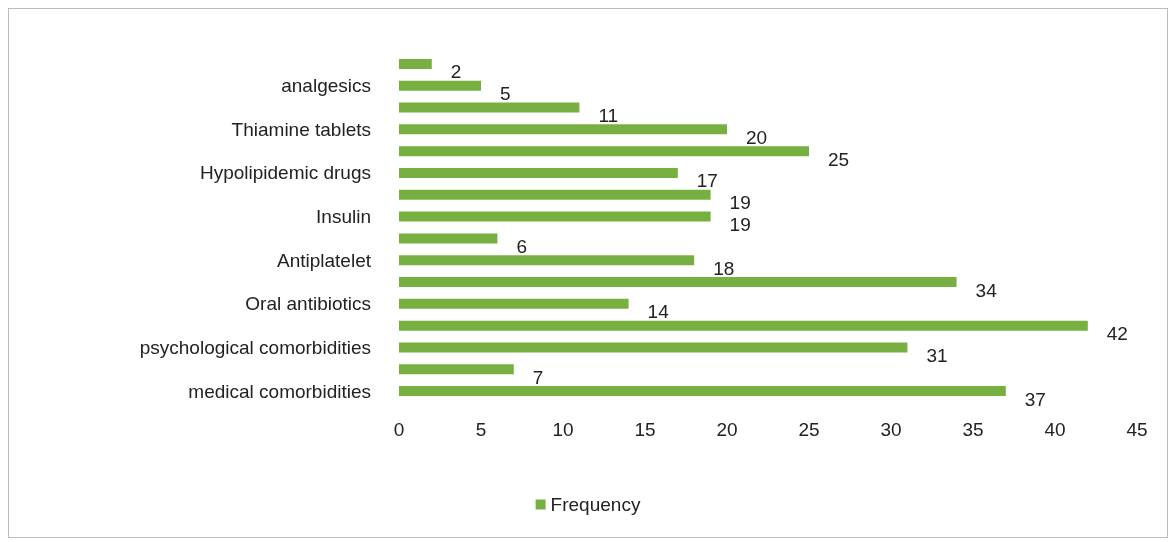  I want to click on x-tick-label: 35, so click(973, 429).